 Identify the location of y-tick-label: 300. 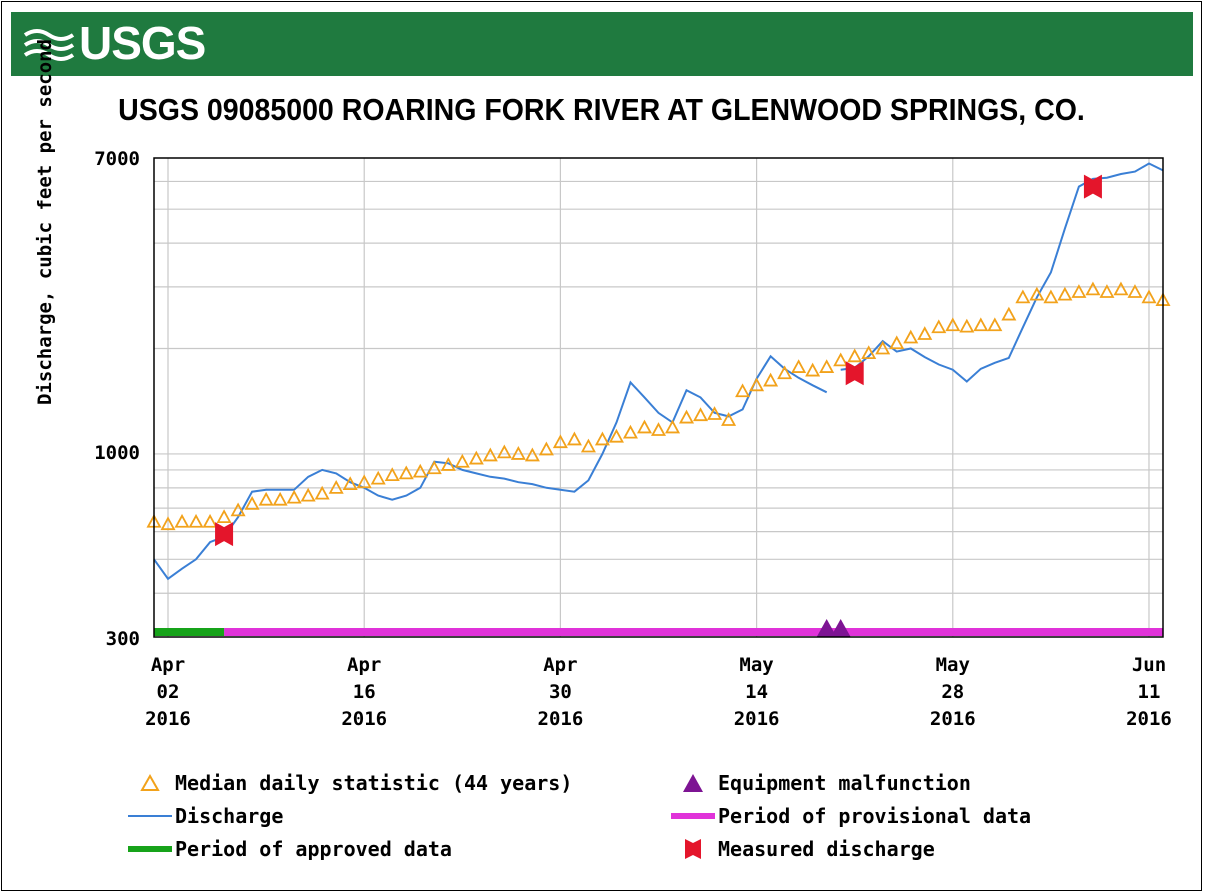
(122, 639).